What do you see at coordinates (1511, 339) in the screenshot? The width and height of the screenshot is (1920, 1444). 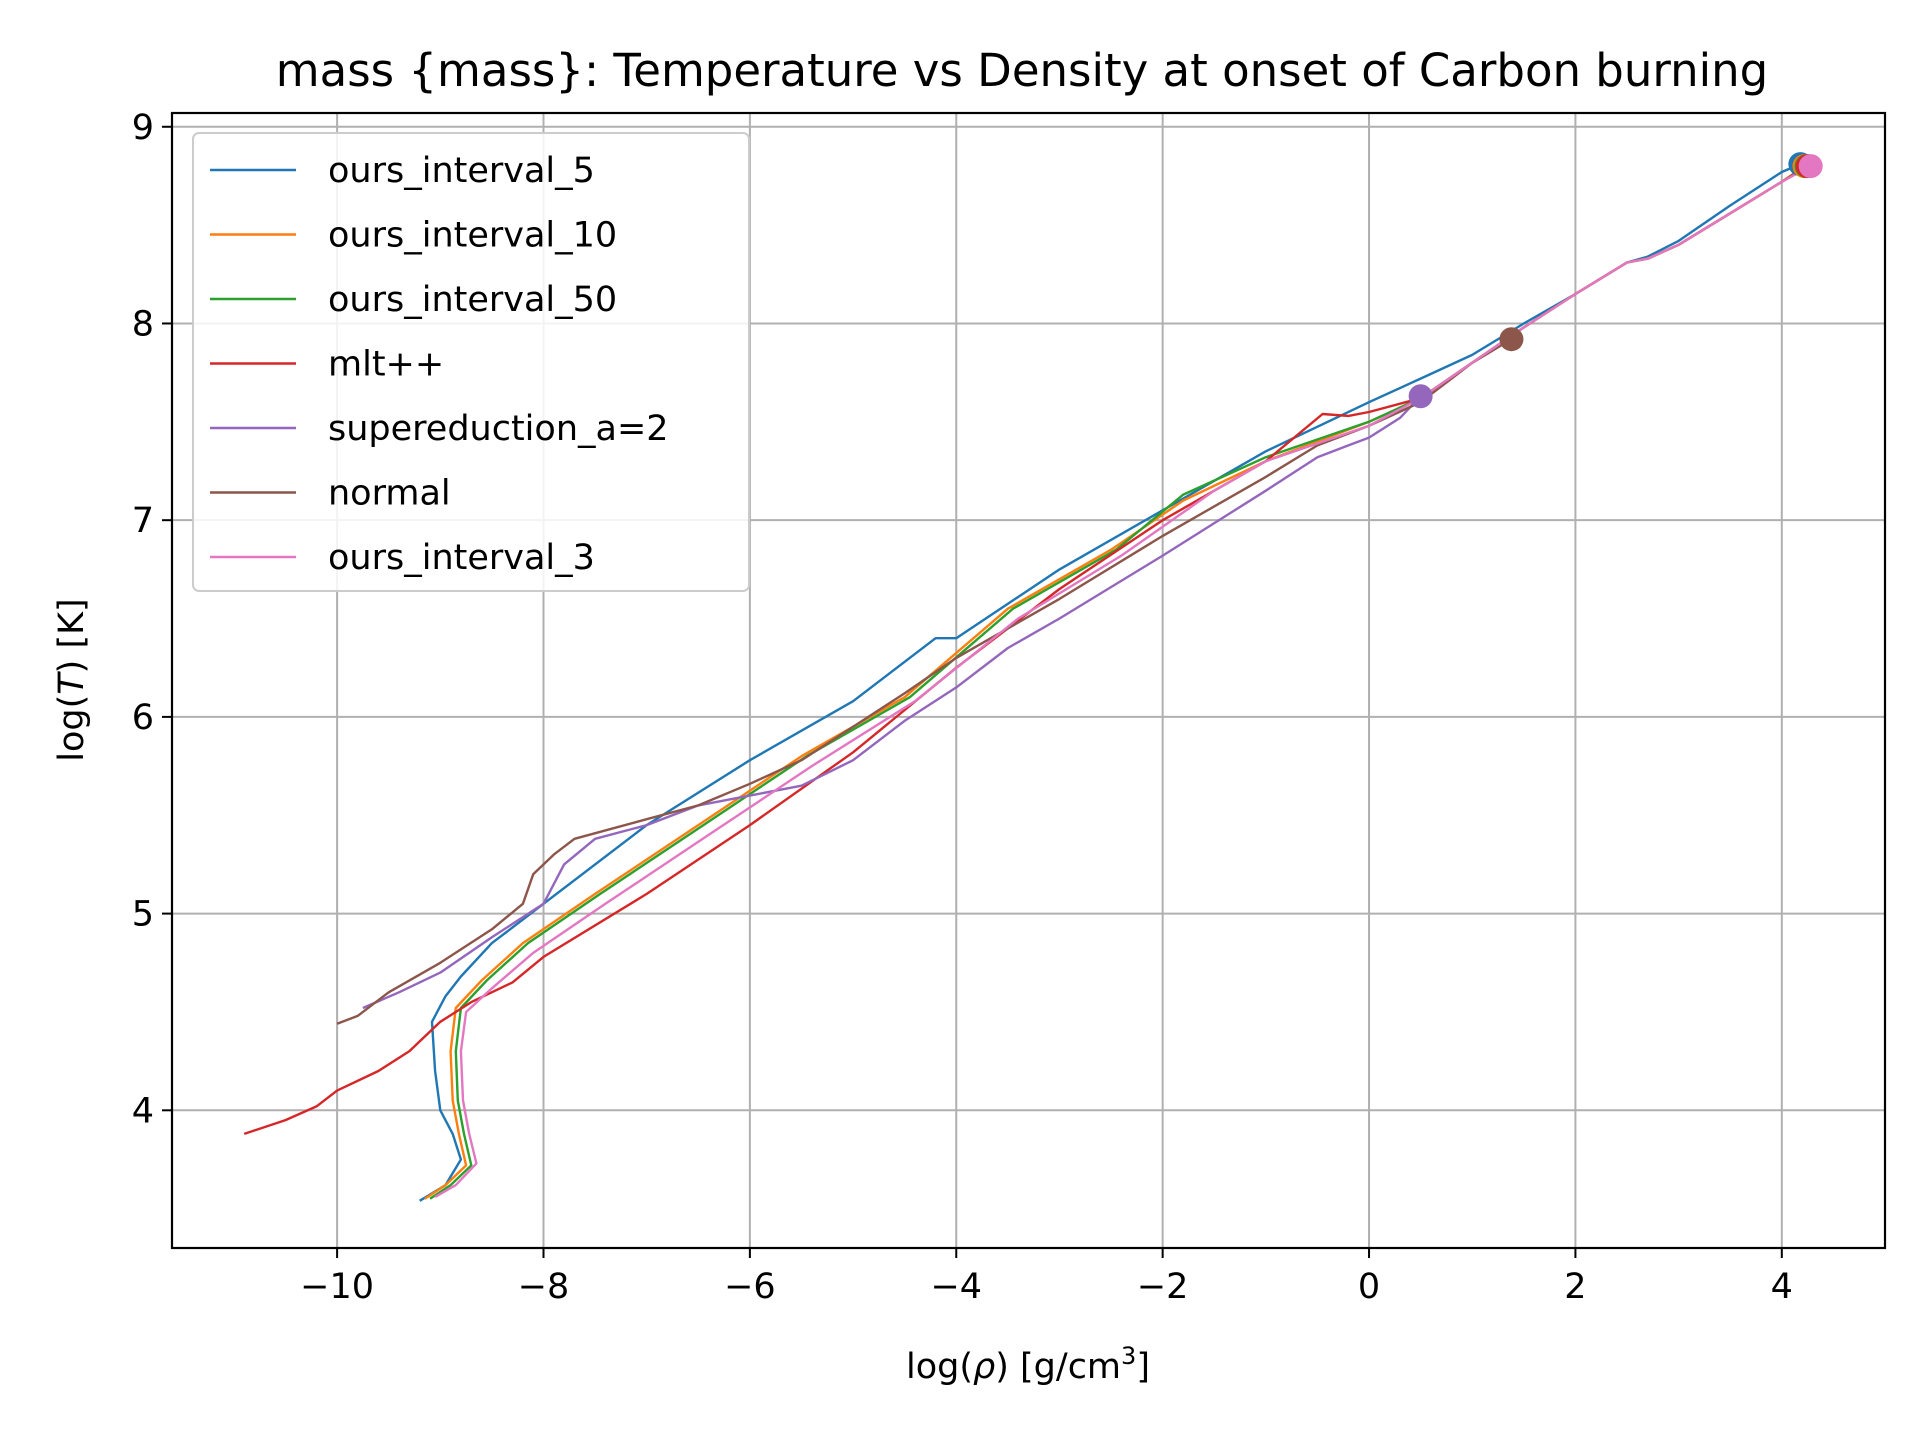 I see `end-marker-normal` at bounding box center [1511, 339].